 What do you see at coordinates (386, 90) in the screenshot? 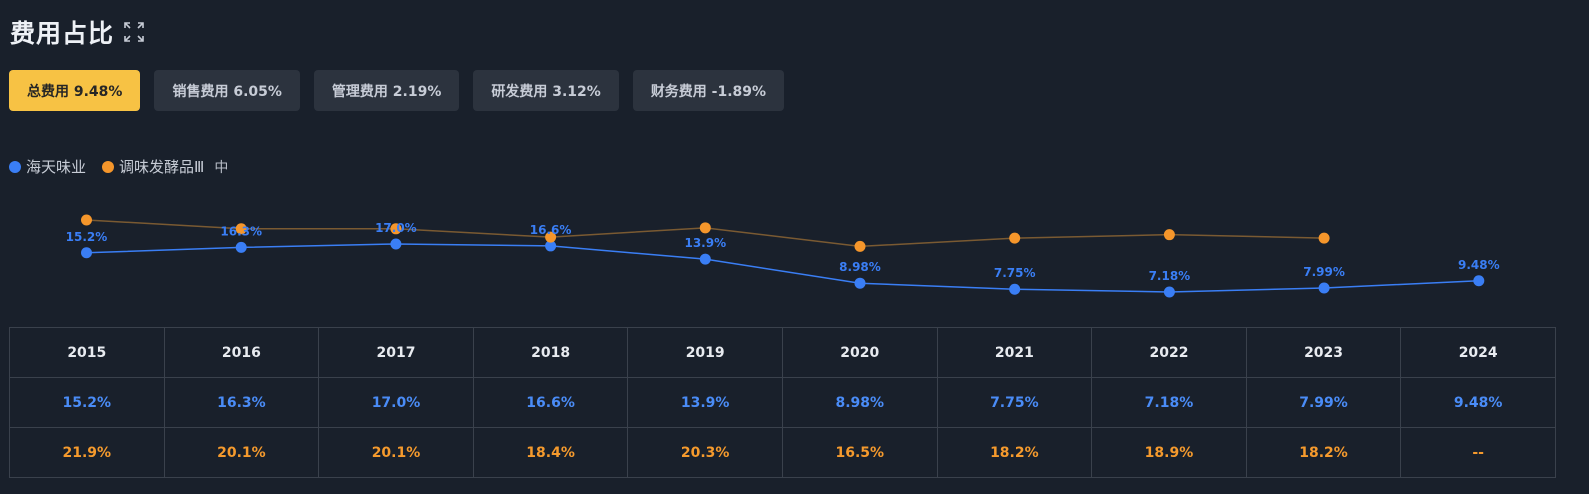
I see `tab-admin-expense: 管理费用 2.19%` at bounding box center [386, 90].